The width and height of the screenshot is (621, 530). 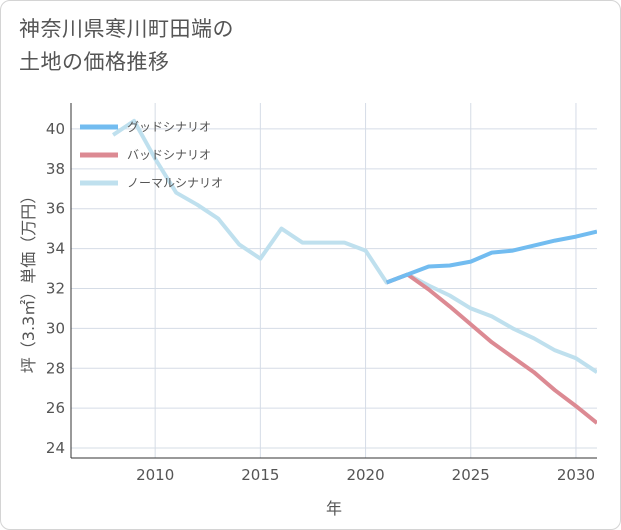 I want to click on legend-label-good: グッドシナリオ, so click(x=169, y=127).